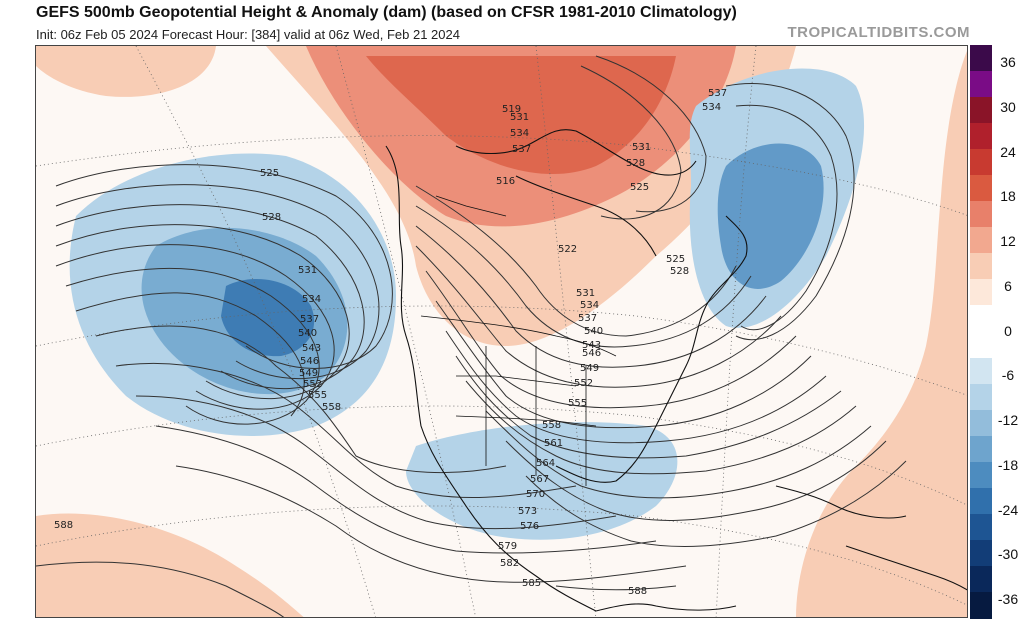 The height and width of the screenshot is (638, 1024). What do you see at coordinates (1008, 599) in the screenshot?
I see `colorbar-tick-label: -36` at bounding box center [1008, 599].